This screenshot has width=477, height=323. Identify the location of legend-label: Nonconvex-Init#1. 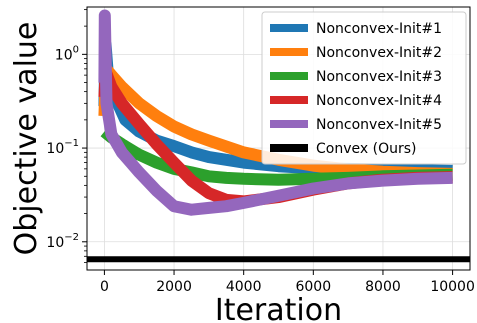
(379, 29).